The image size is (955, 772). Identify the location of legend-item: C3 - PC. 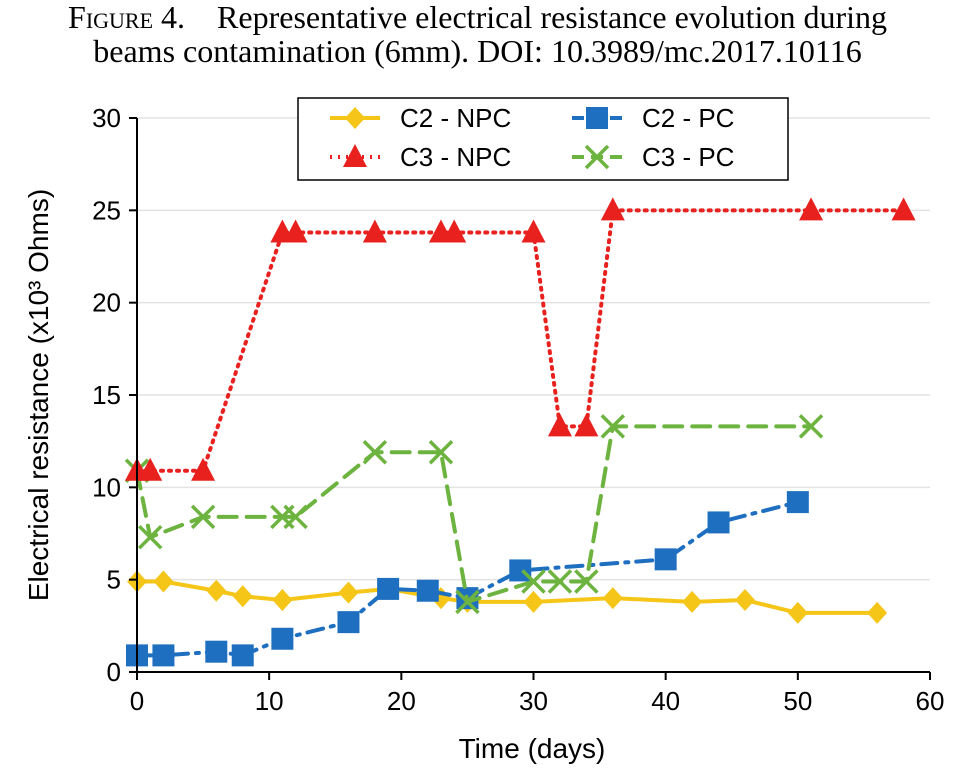
(653, 157).